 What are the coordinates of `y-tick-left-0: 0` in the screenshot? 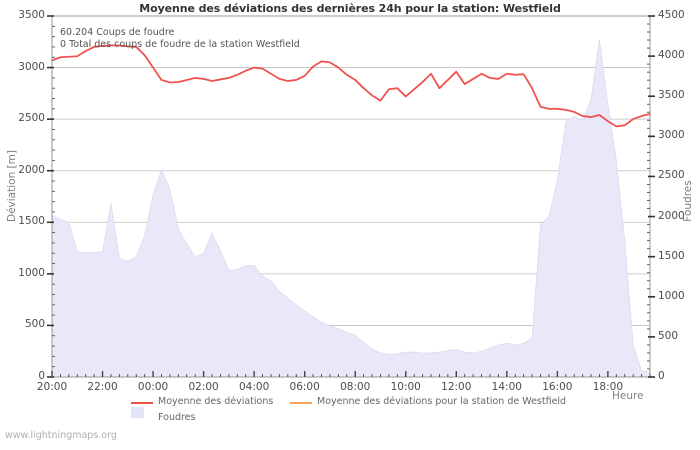 It's located at (41, 376).